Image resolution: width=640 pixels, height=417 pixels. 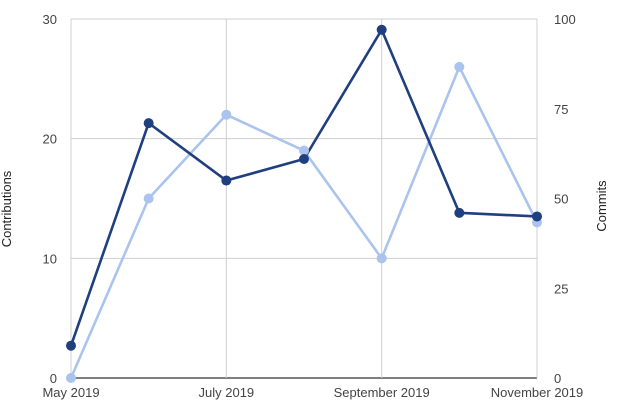 What do you see at coordinates (537, 392) in the screenshot?
I see `x-tick-label: November 2019` at bounding box center [537, 392].